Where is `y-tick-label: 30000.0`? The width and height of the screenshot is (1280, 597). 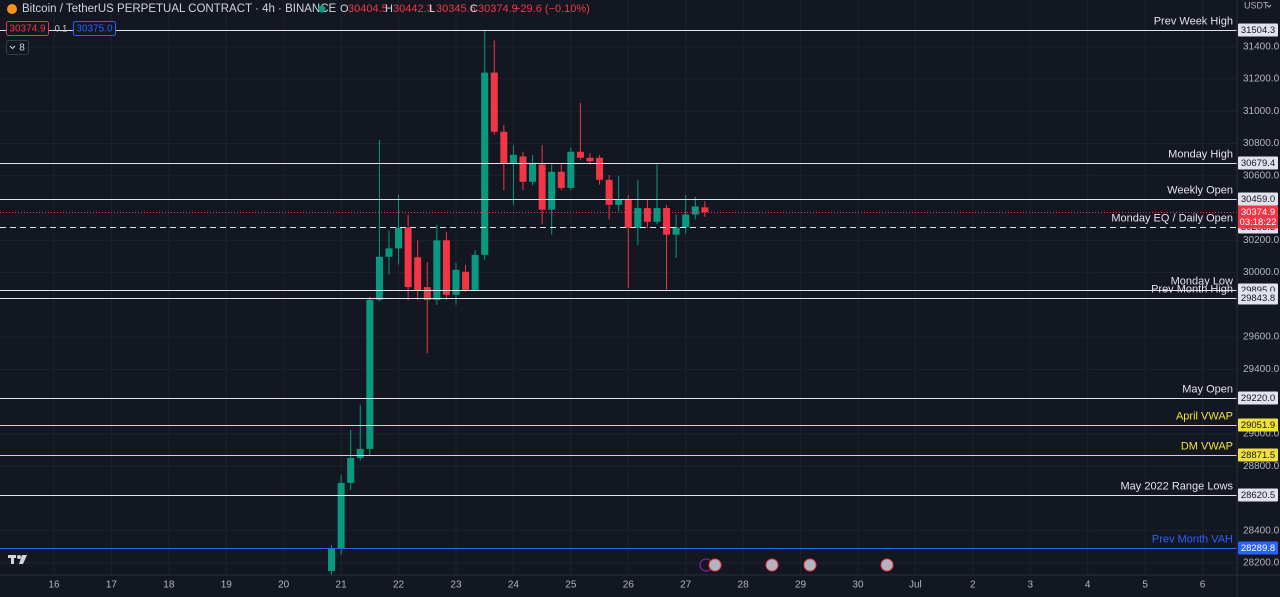 y-tick-label: 30000.0 is located at coordinates (1261, 272).